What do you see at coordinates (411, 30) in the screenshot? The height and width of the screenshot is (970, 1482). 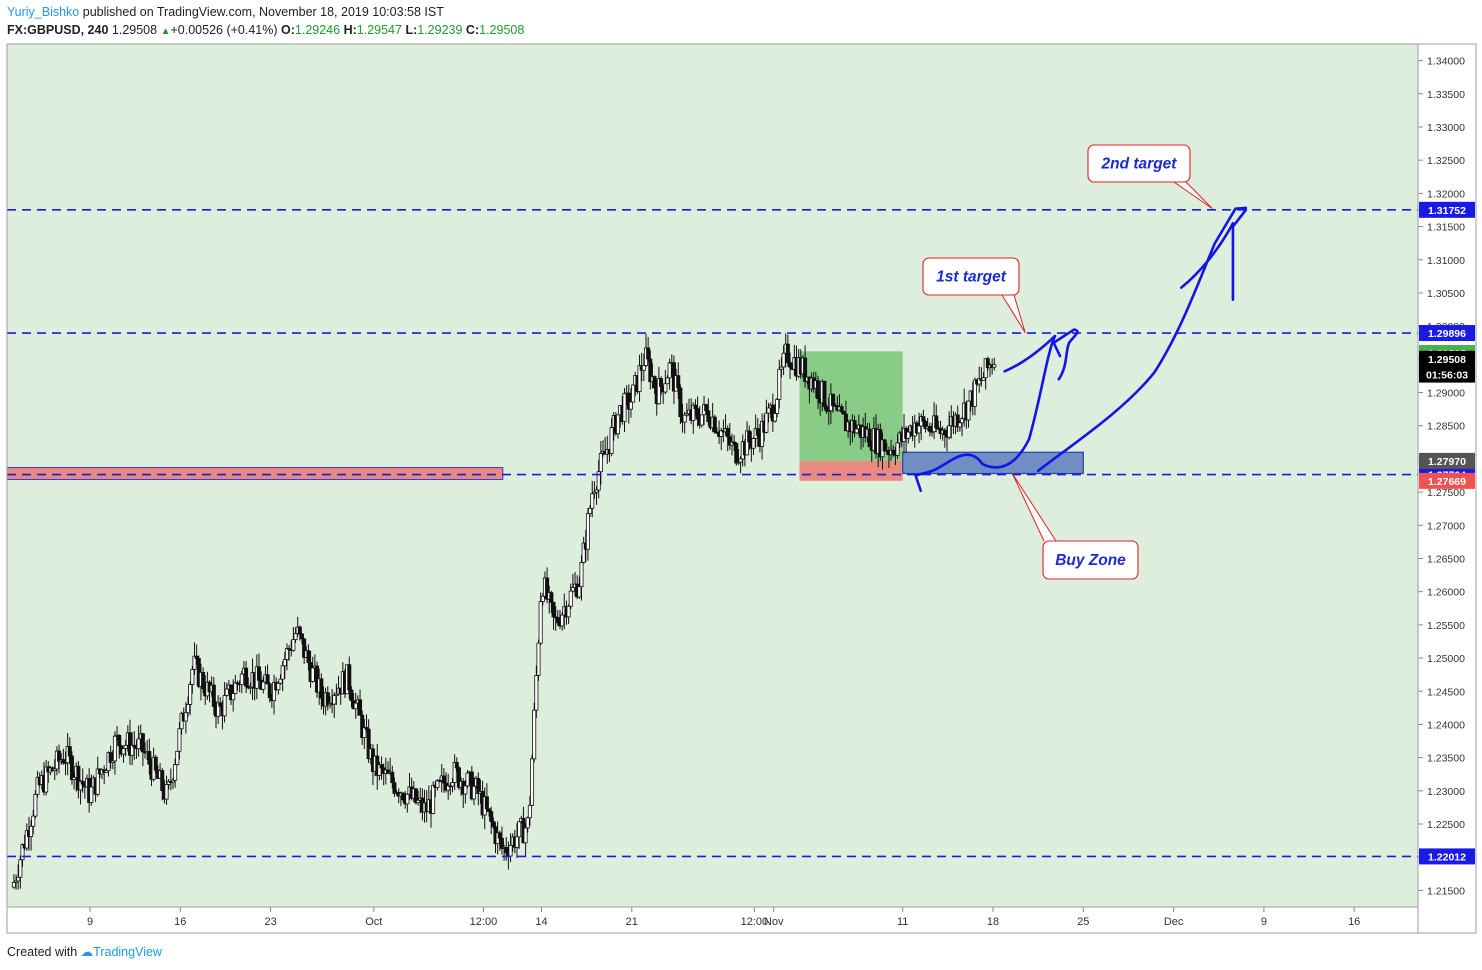 I see `low-label: L:` at bounding box center [411, 30].